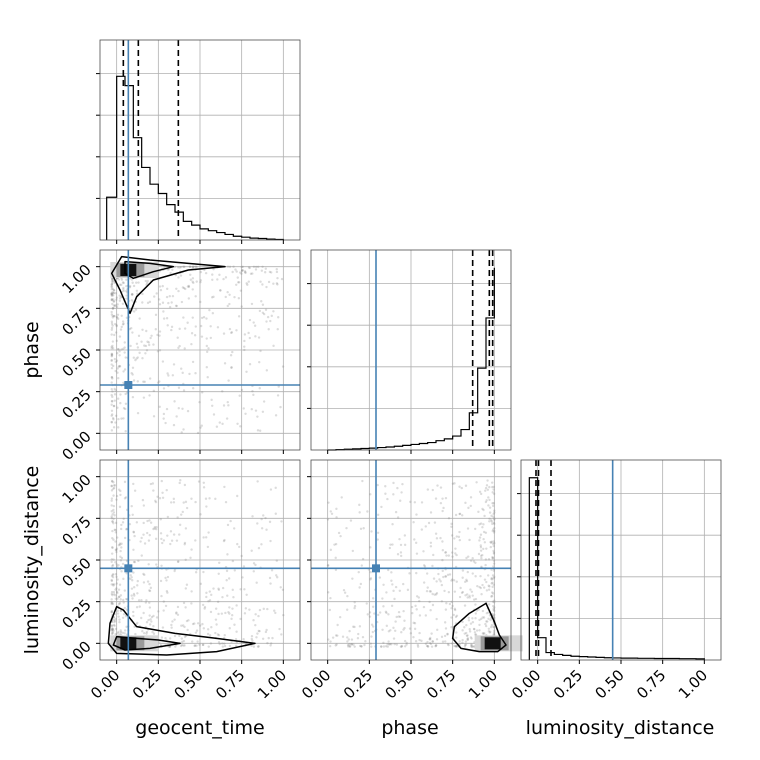 The width and height of the screenshot is (760, 760). I want to click on panel-marginal-phase, so click(409, 351).